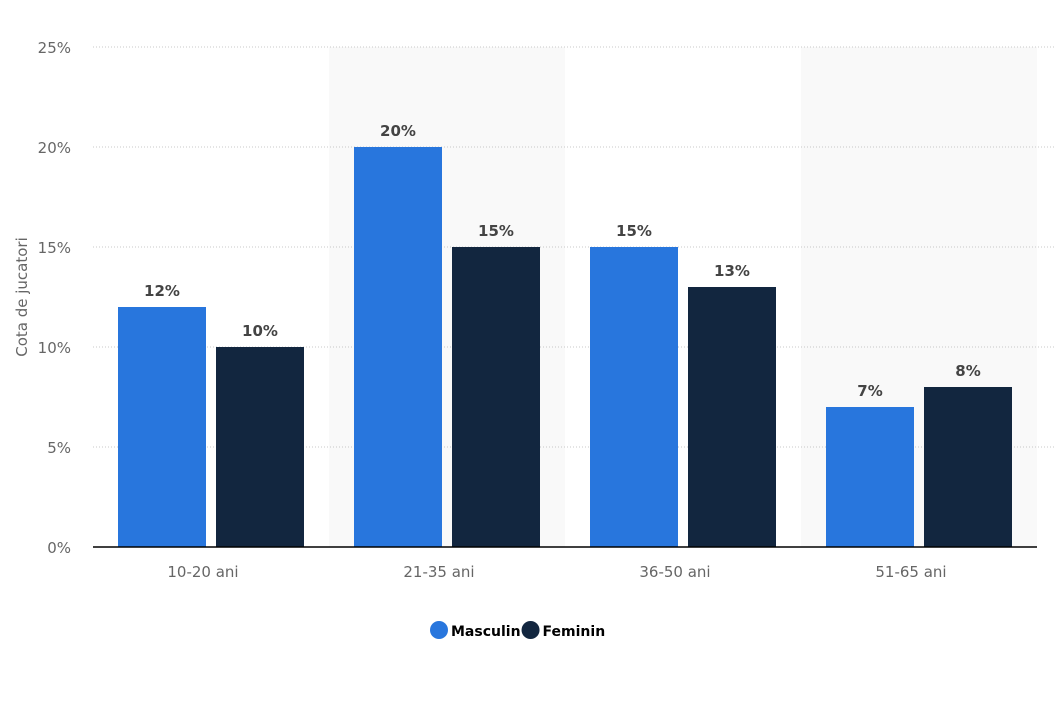 Image resolution: width=1056 pixels, height=705 pixels. Describe the element at coordinates (54, 248) in the screenshot. I see `y-tick-label: 15%` at that location.